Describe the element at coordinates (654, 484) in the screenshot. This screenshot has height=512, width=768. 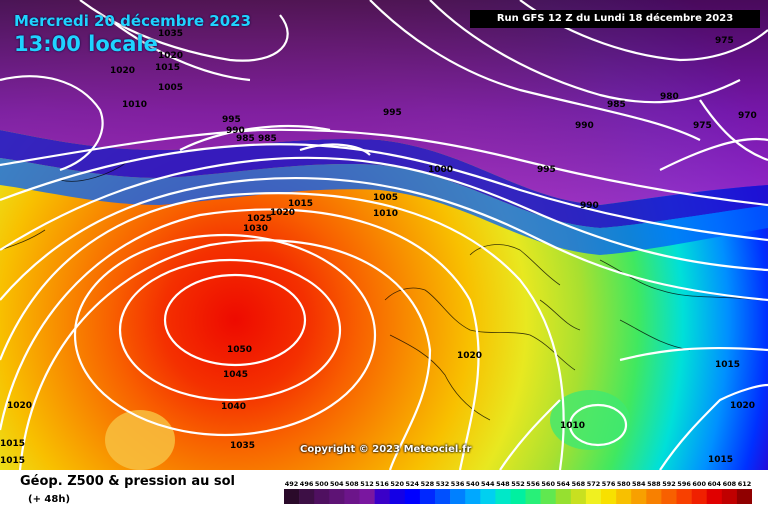
I see `scale-tick-label: 588` at that location.